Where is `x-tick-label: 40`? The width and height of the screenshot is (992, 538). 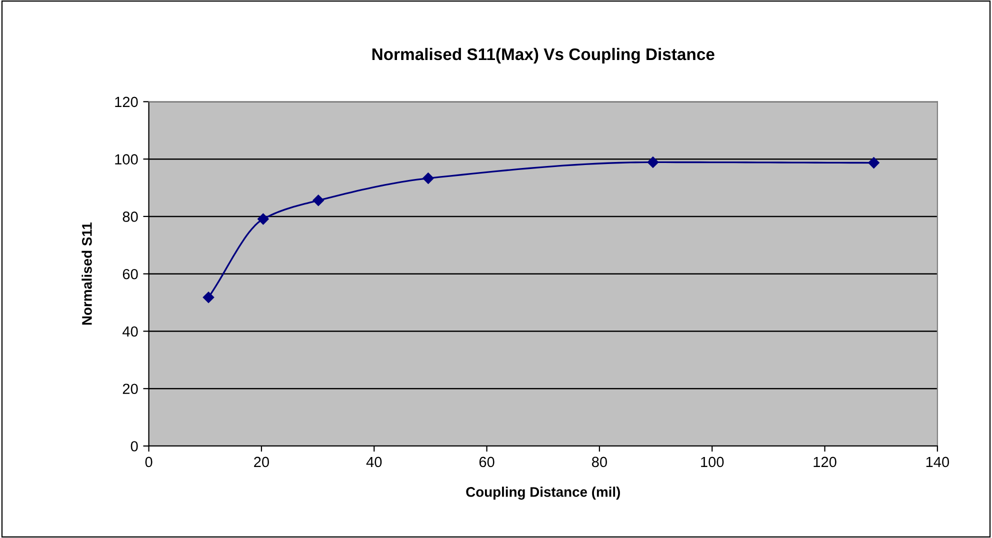 x-tick-label: 40 is located at coordinates (374, 462).